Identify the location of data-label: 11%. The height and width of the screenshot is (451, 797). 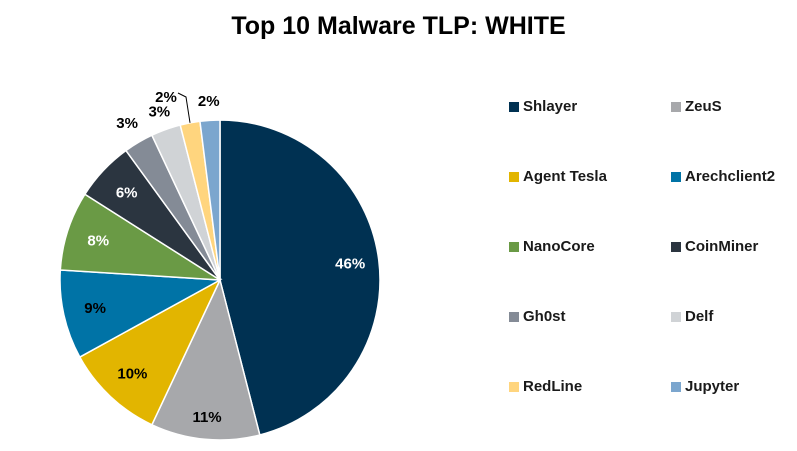
(206, 417).